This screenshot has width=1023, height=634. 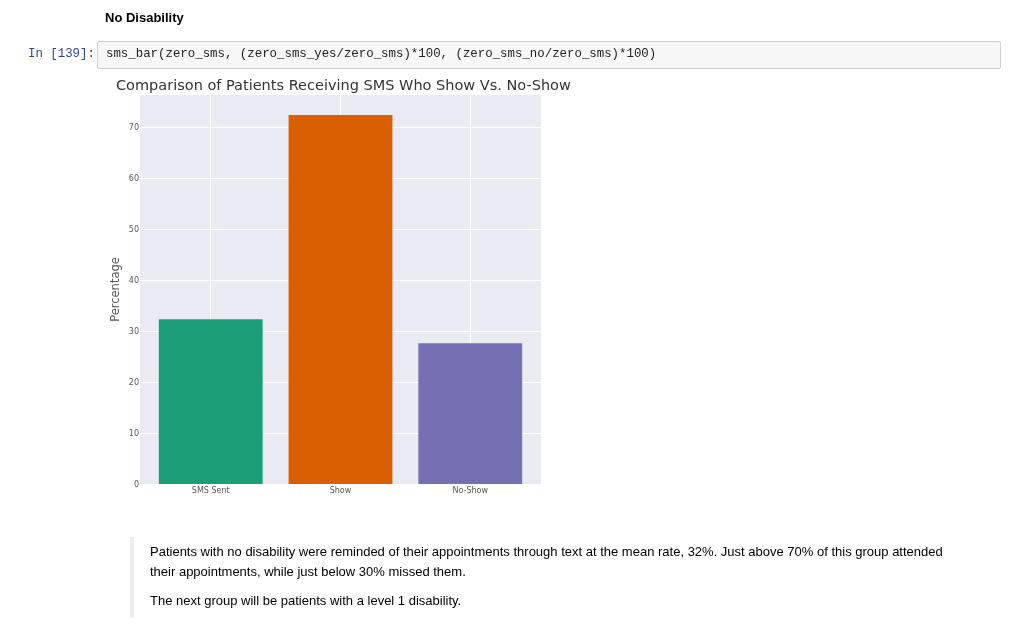 I want to click on y-tick-label: 10, so click(x=133, y=433).